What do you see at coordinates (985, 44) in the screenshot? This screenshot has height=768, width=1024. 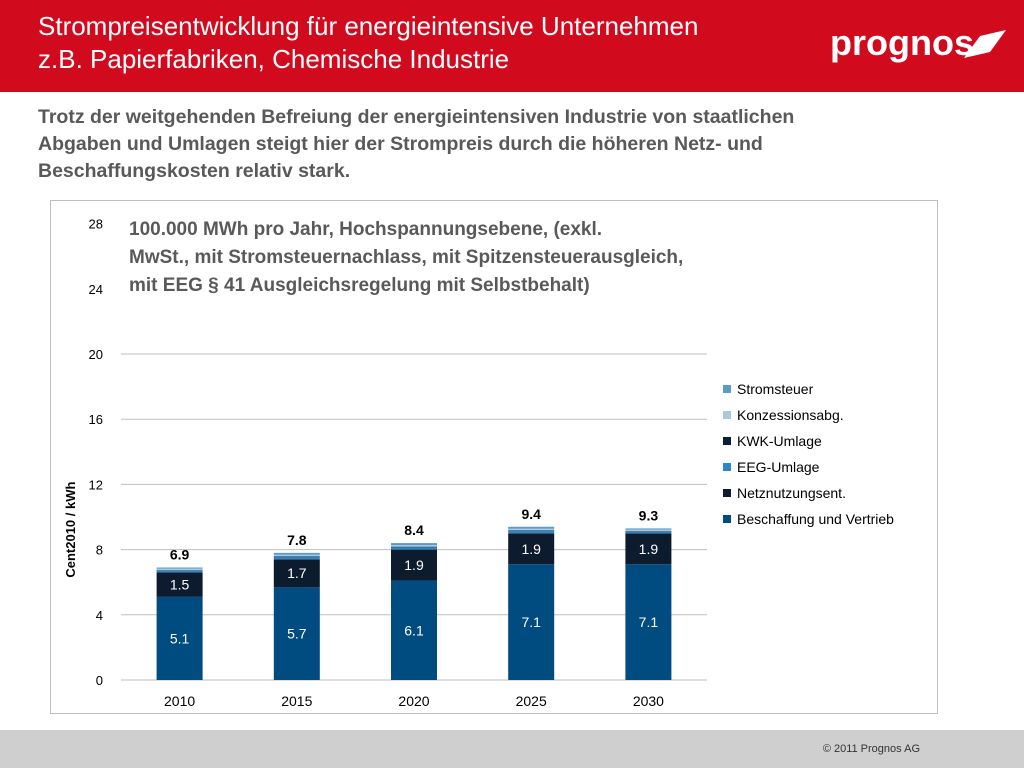 I see `logo-swoosh-icon` at bounding box center [985, 44].